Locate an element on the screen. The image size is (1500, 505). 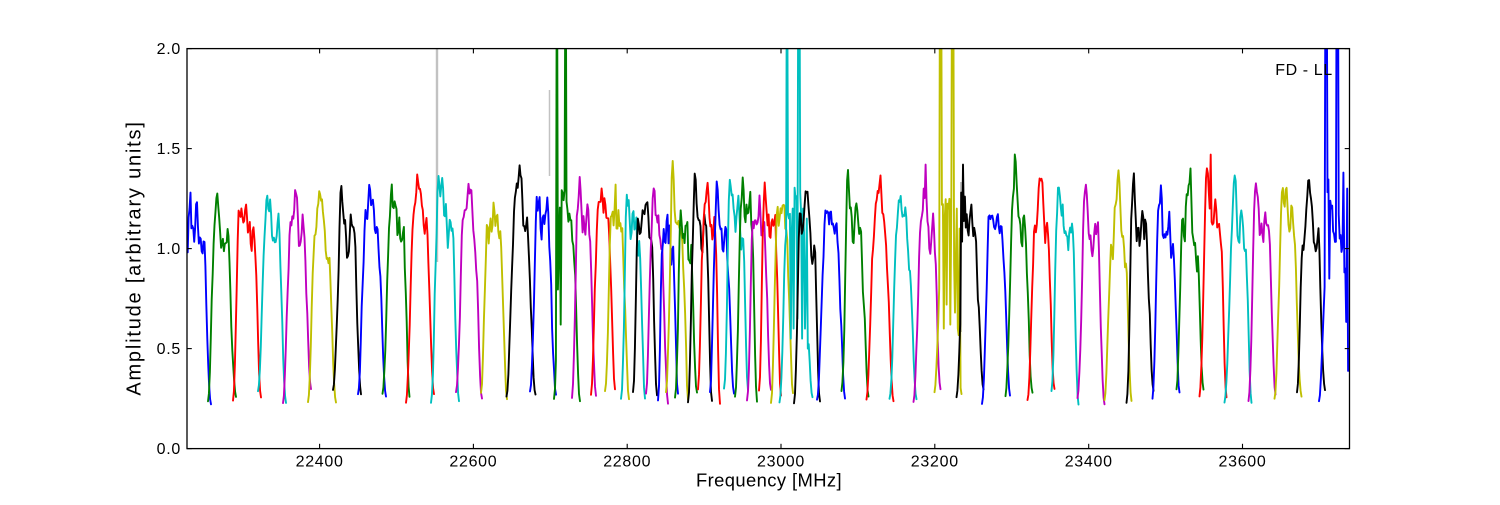
svg-text: 22400 is located at coordinates (320, 462).